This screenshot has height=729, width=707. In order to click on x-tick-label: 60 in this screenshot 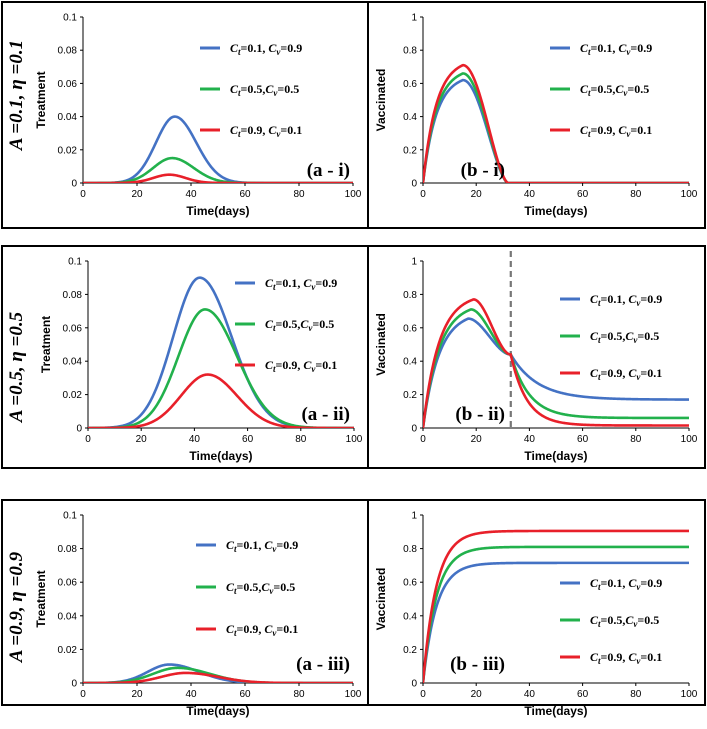, I will do `click(583, 439)`.